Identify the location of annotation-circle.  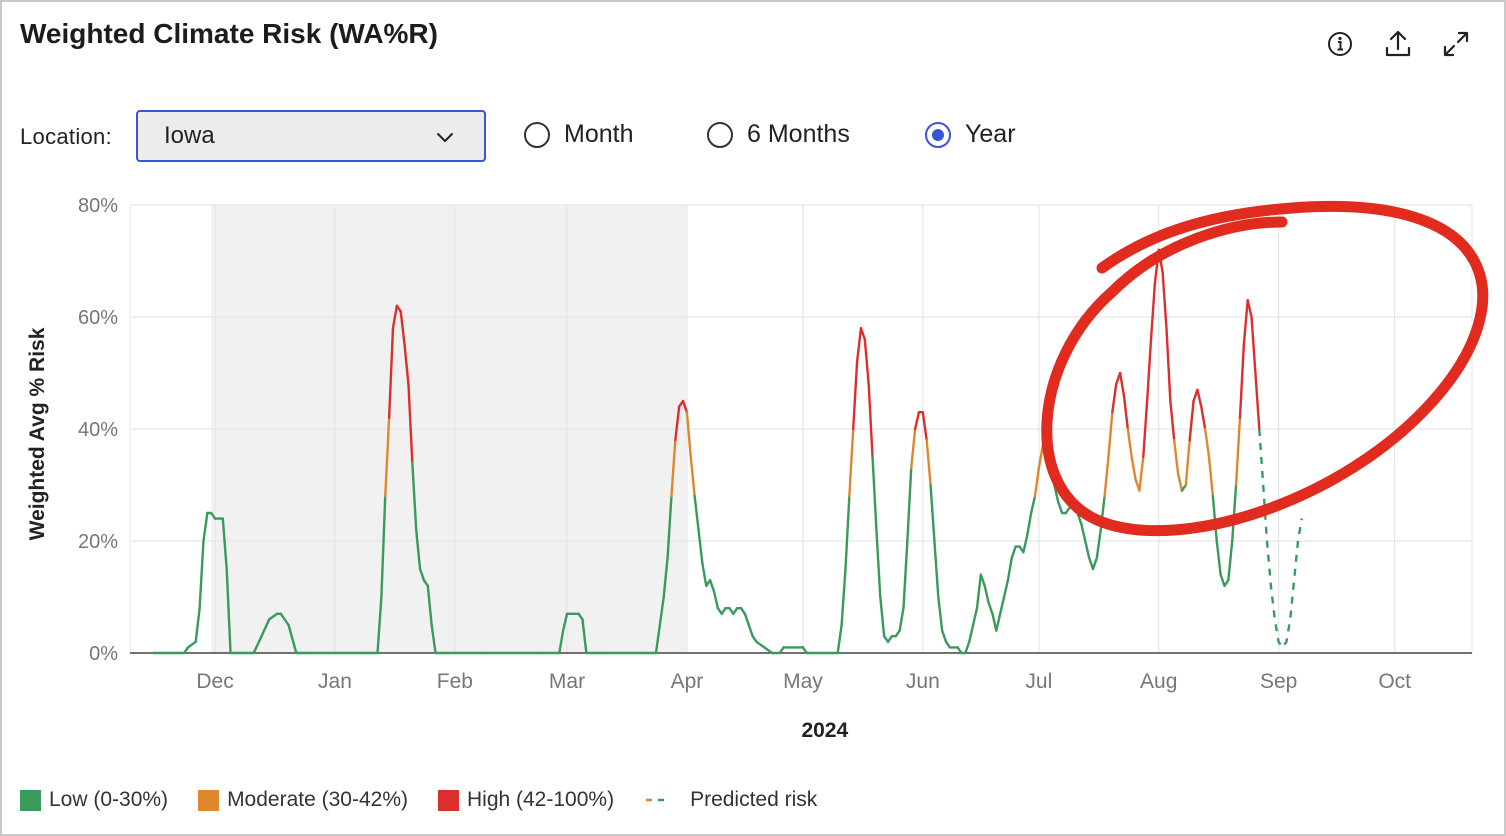
(1265, 369).